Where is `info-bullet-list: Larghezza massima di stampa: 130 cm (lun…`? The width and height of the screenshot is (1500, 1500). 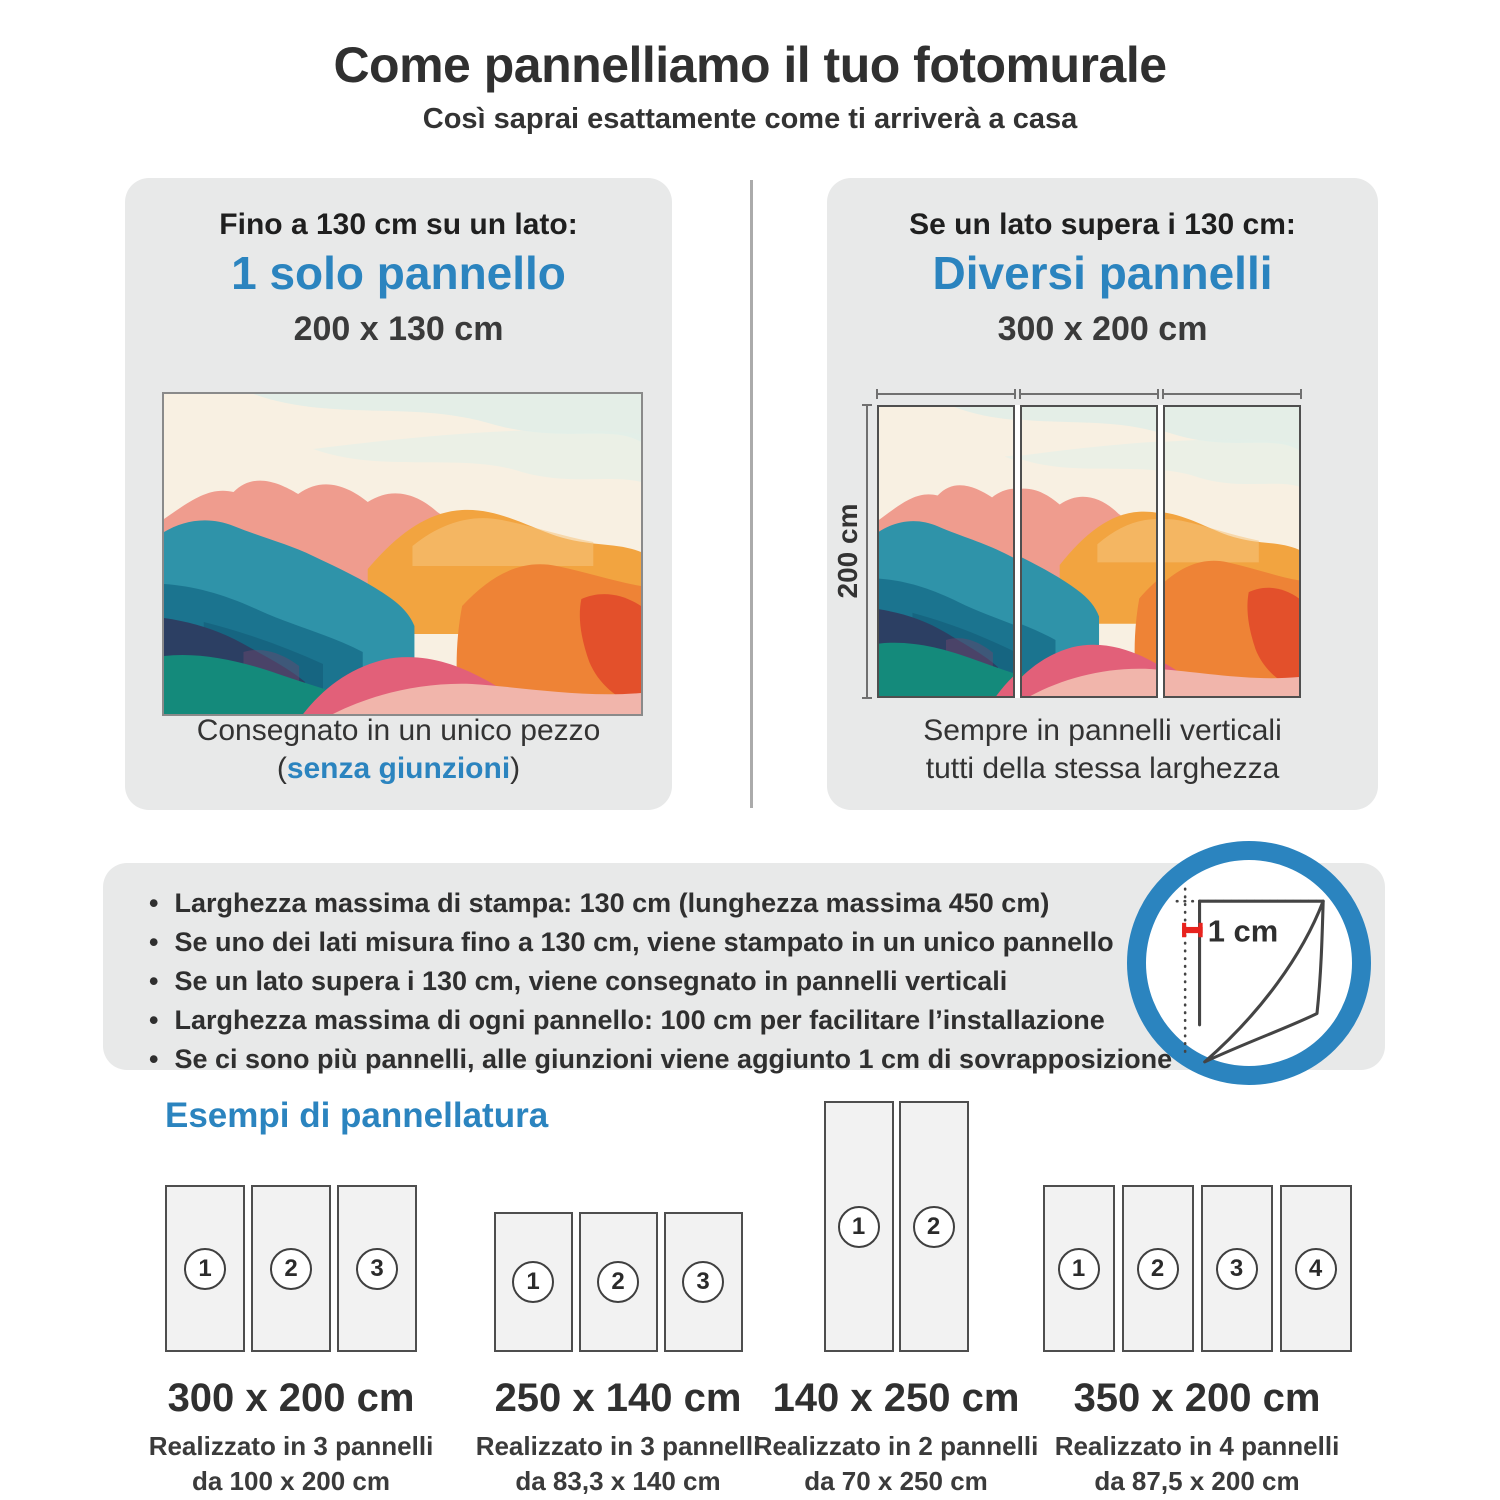
info-bullet-list: Larghezza massima di stampa: 130 cm (lun… is located at coordinates (744, 971).